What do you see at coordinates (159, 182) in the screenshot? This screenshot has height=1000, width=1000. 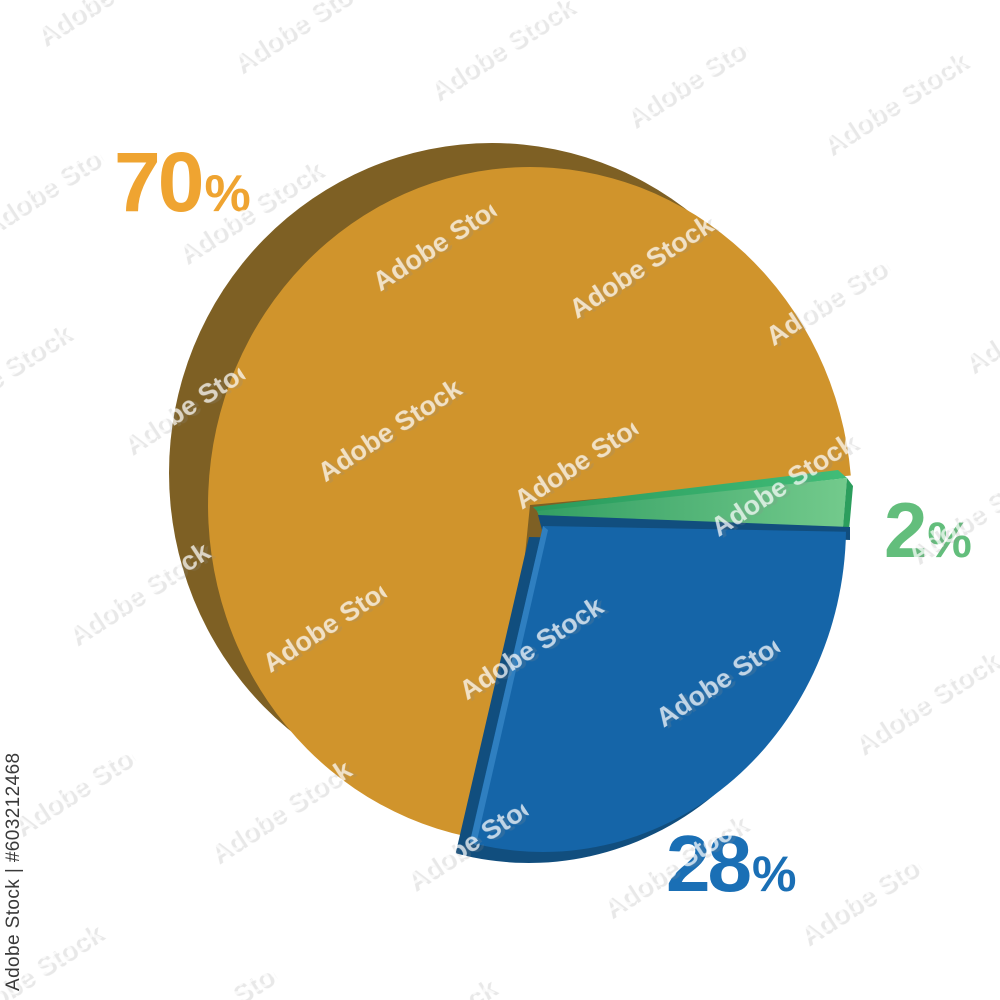 I see `label-70-number: 70` at bounding box center [159, 182].